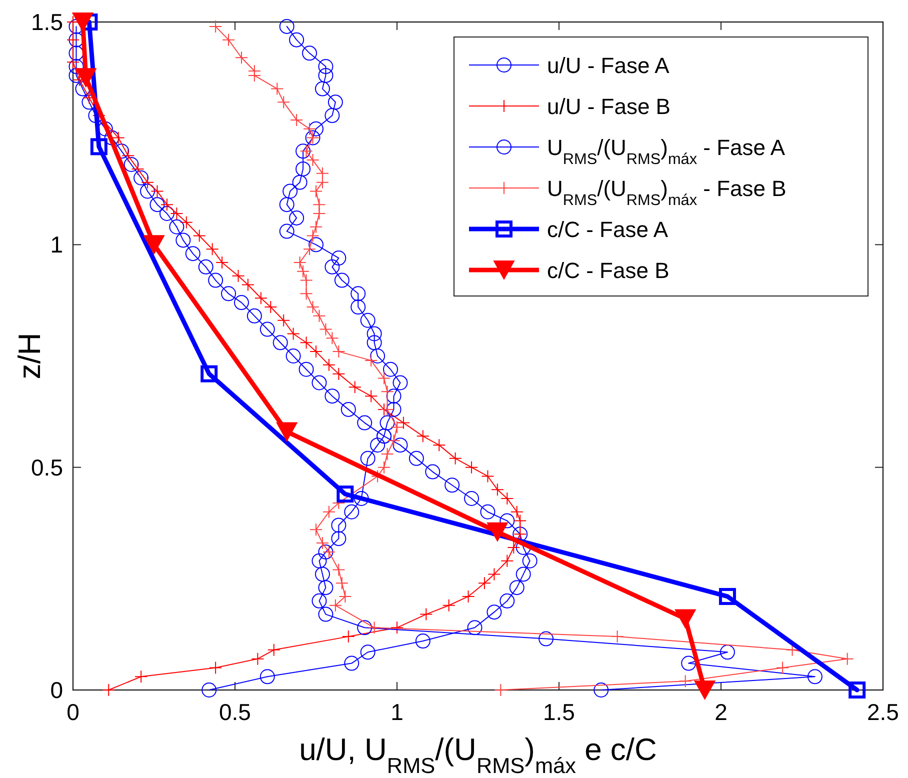 The image size is (908, 778). Describe the element at coordinates (666, 151) in the screenshot. I see `legend-label: U$_{RMS}$/(U$_{RMS}$)$_{máx}$ - Fase A` at that location.